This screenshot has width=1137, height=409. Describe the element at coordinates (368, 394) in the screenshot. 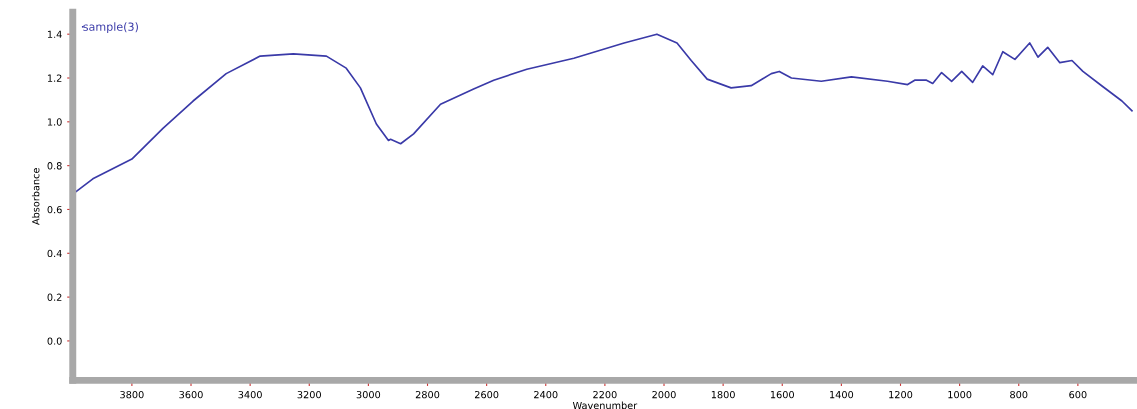

I see `x-tick-label: 3000` at that location.